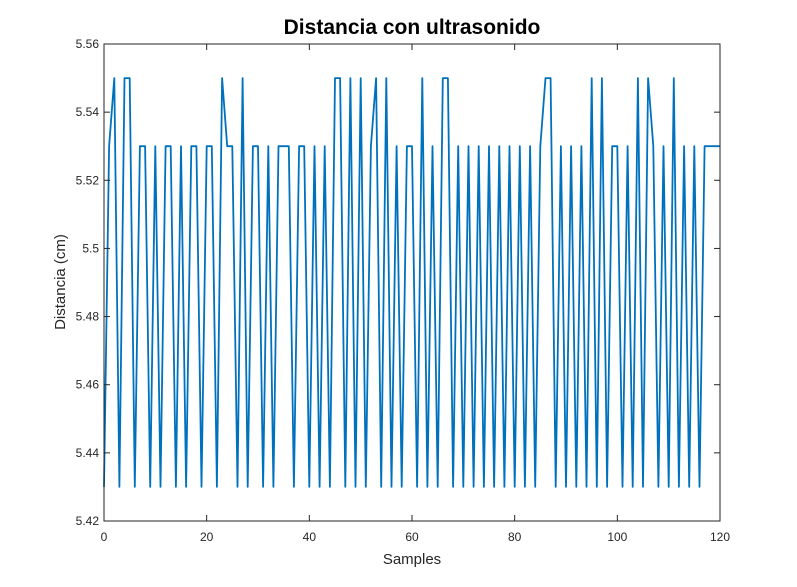 The height and width of the screenshot is (587, 797). I want to click on x-tick-label: 0, so click(104, 537).